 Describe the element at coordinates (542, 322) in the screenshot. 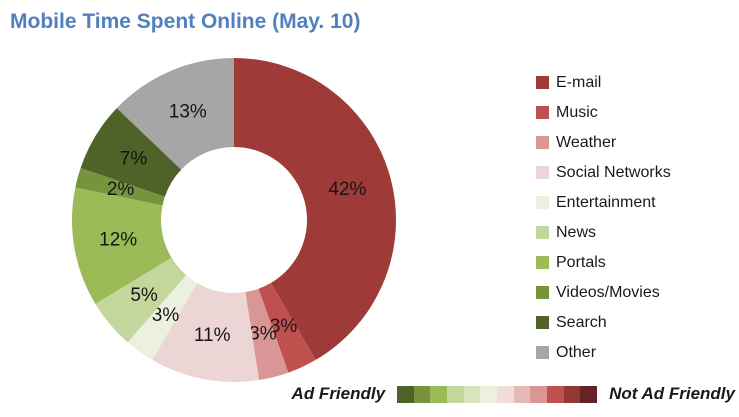

I see `legend-swatch-search` at that location.